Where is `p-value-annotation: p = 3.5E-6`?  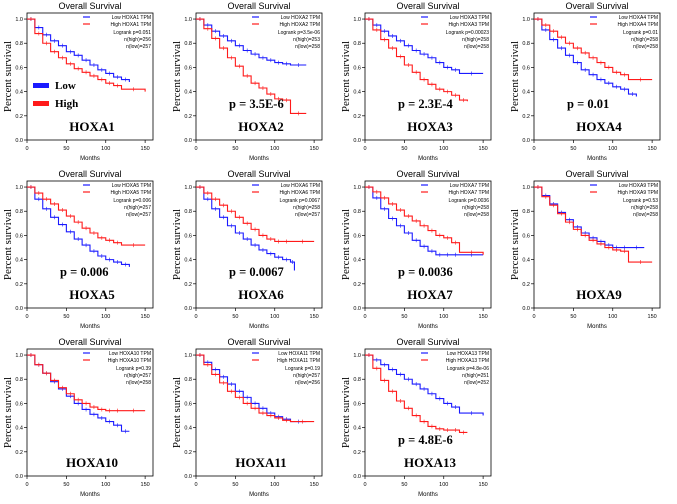 p-value-annotation: p = 3.5E-6 is located at coordinates (256, 104).